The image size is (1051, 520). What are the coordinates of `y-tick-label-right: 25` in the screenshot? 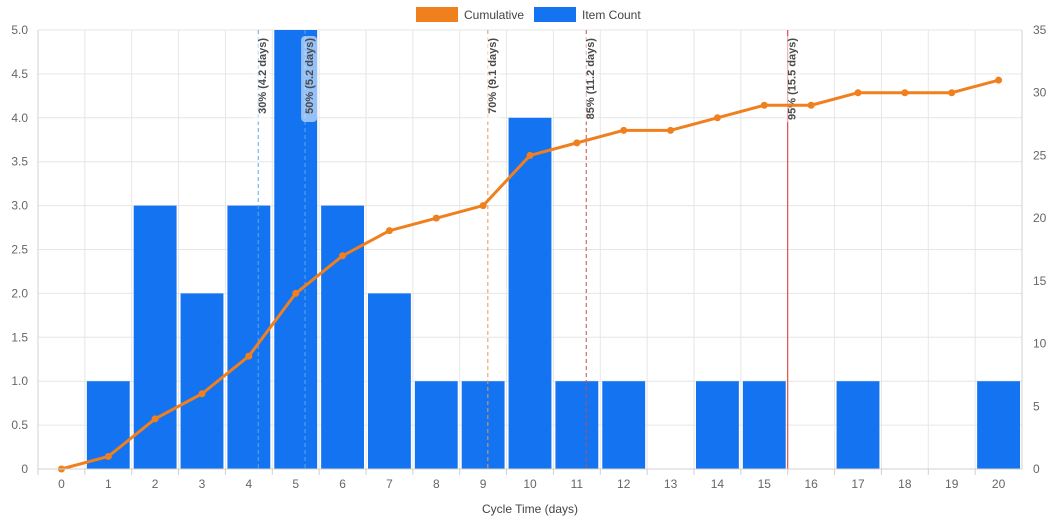 It's located at (1040, 155).